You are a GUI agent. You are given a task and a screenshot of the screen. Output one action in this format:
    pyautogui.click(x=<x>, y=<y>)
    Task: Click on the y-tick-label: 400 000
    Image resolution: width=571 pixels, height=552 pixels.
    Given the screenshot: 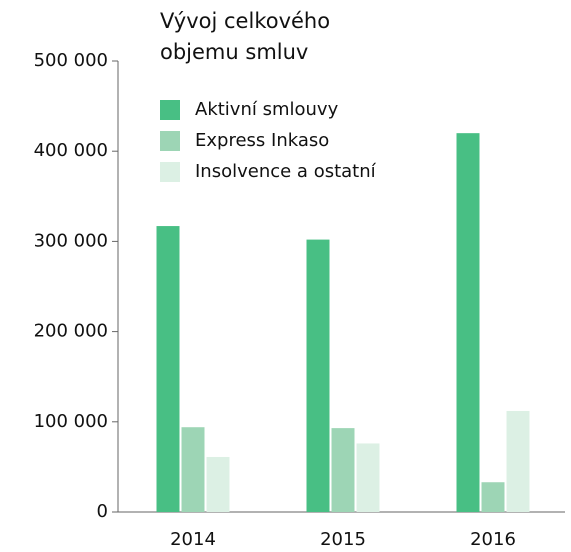 What is the action you would take?
    pyautogui.click(x=71, y=150)
    